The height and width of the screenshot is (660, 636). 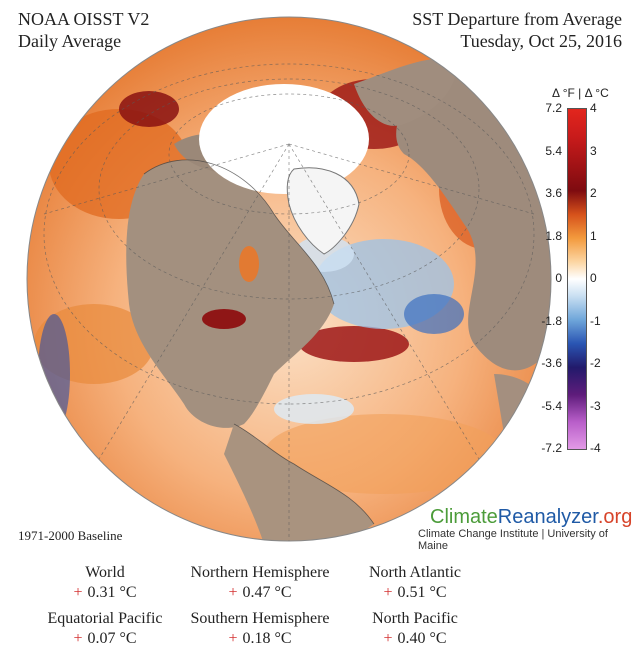 What do you see at coordinates (595, 405) in the screenshot?
I see `colorbar-tick-c: -3` at bounding box center [595, 405].